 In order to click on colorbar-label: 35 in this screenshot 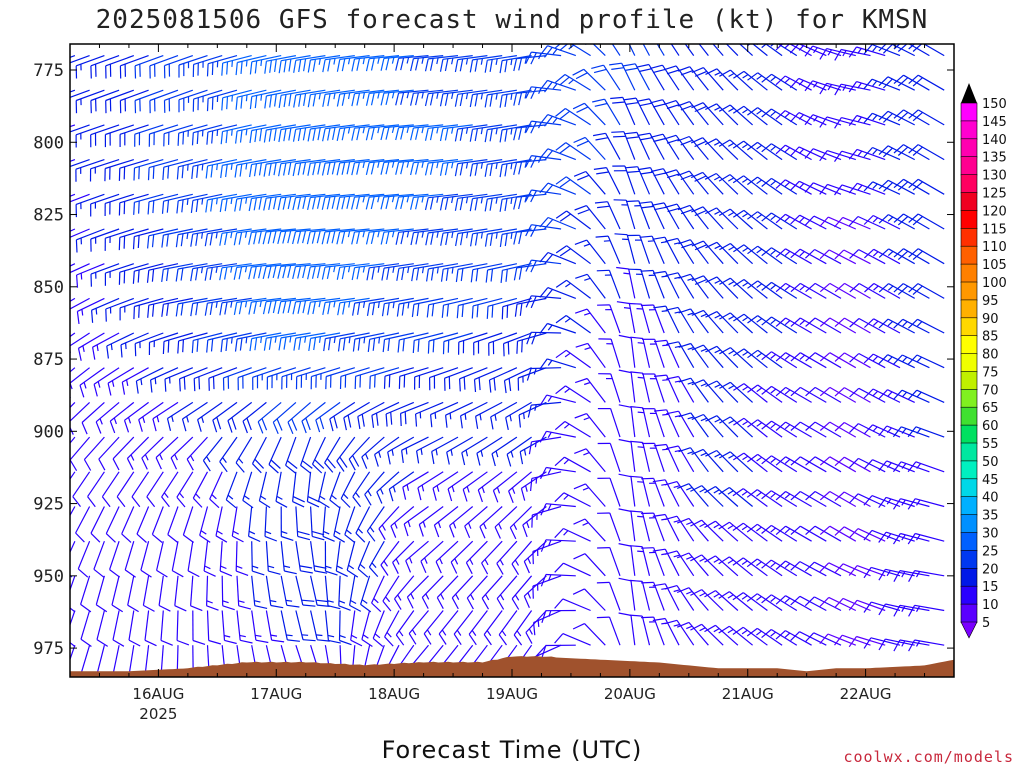, I will do `click(990, 516)`.